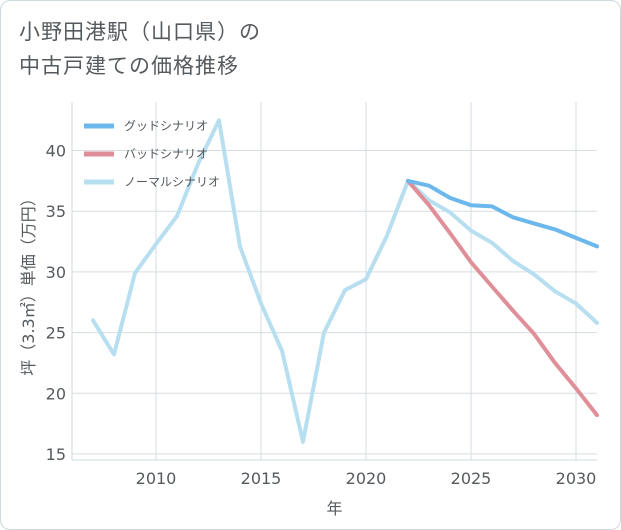  I want to click on y-axis-label: 坪（3.3㎡）単価（万円）, so click(28, 282).